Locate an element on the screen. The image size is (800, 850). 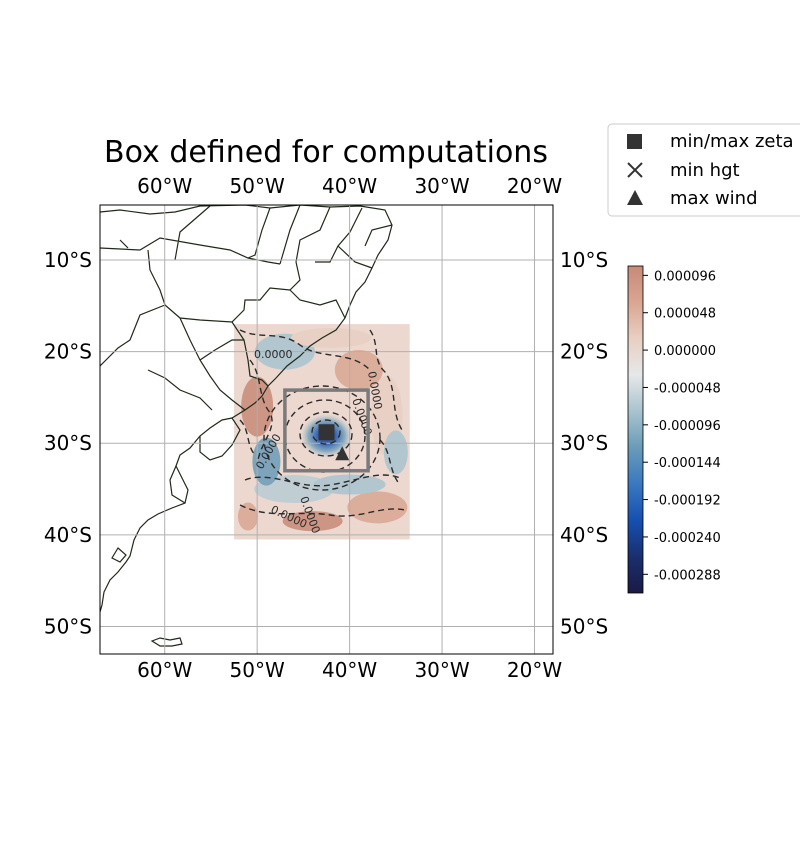
colorbar-tick-label: 0.000096 is located at coordinates (685, 276).